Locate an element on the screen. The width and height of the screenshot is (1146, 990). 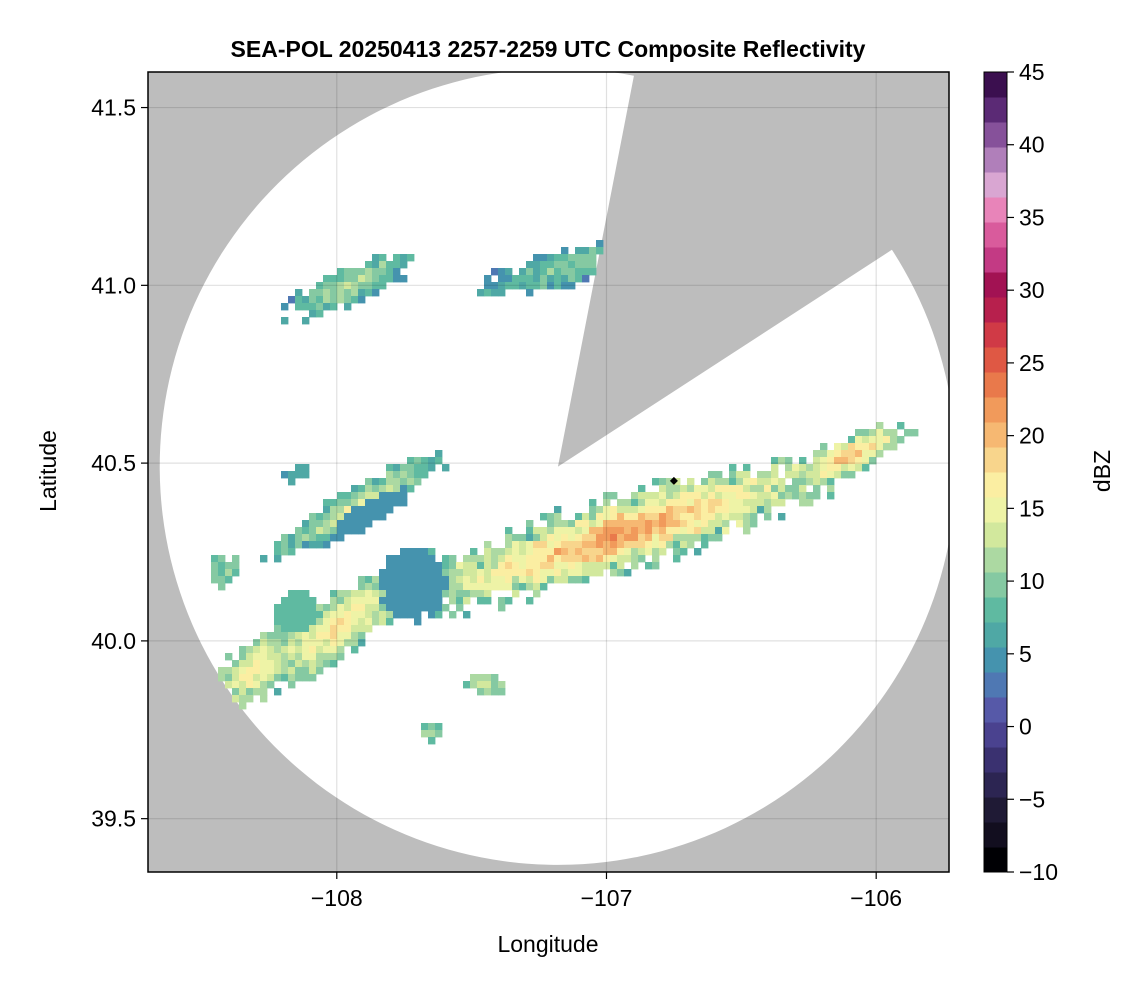
y-axis-label: Latitude is located at coordinates (48, 471).